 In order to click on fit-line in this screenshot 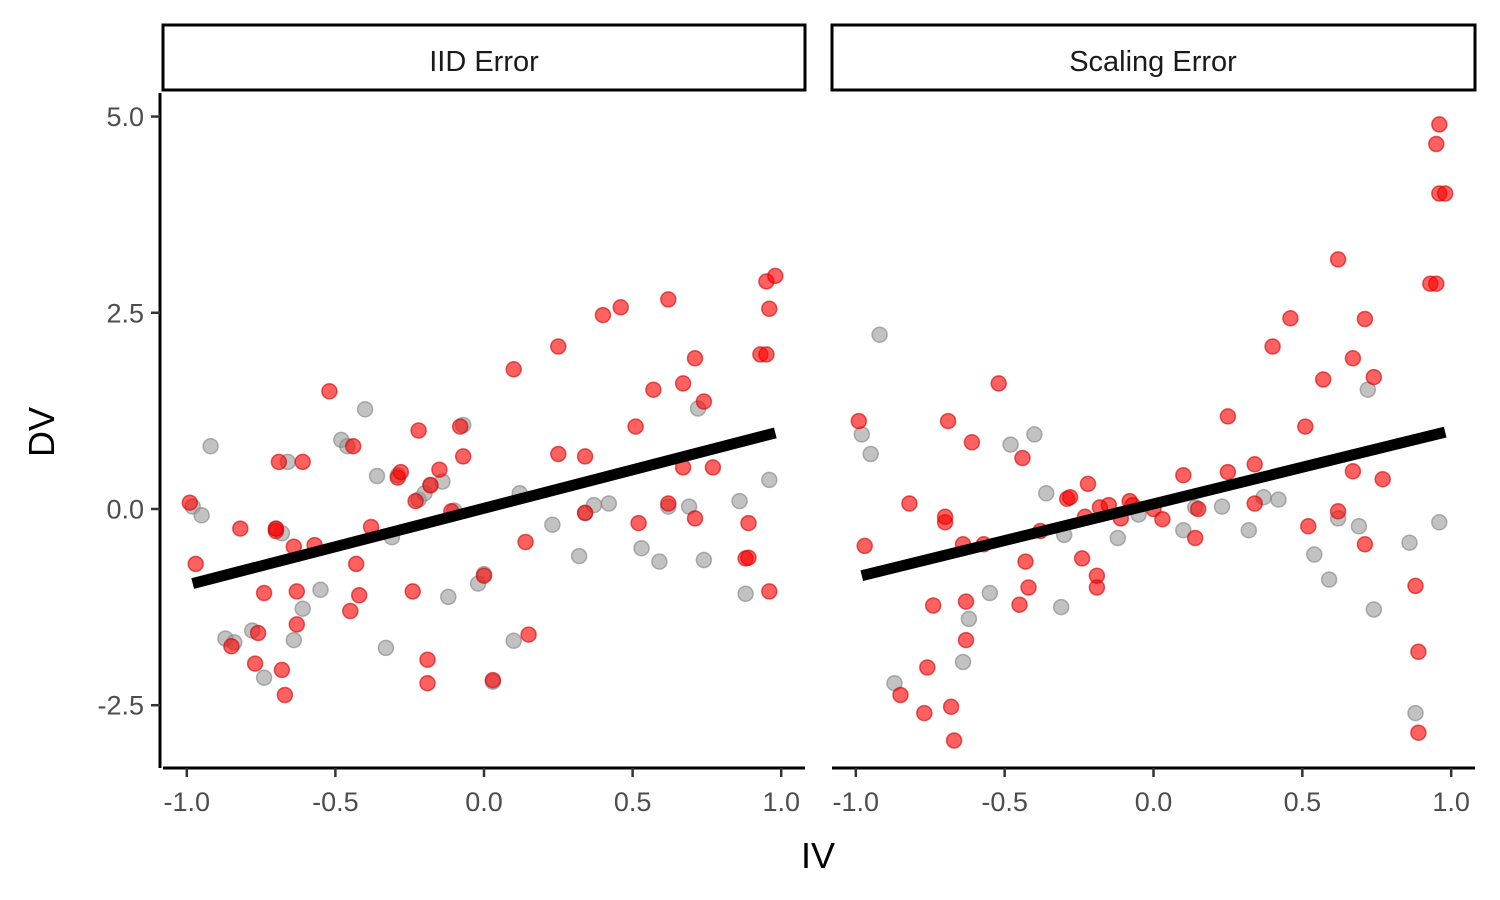, I will do `click(484, 508)`.